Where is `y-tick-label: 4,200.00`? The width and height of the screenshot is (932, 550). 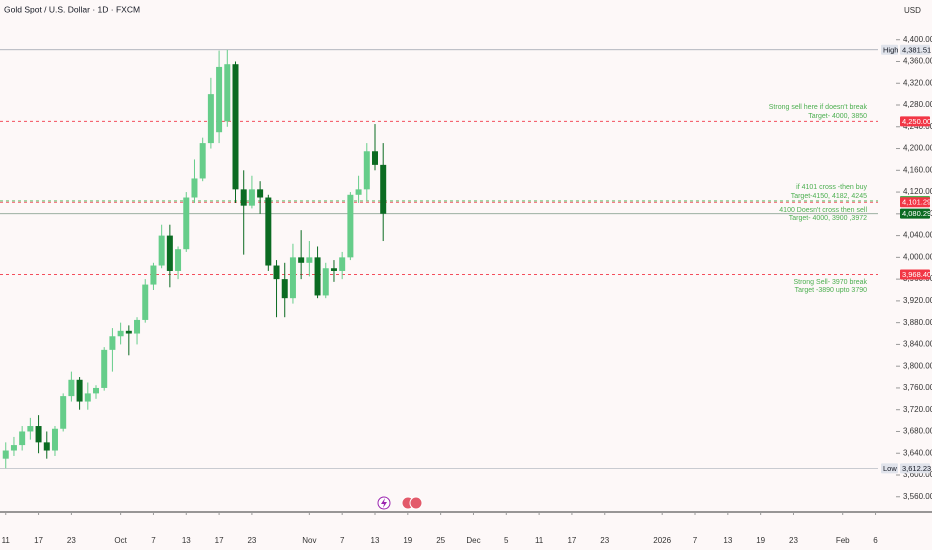 y-tick-label: 4,200.00 is located at coordinates (917, 148).